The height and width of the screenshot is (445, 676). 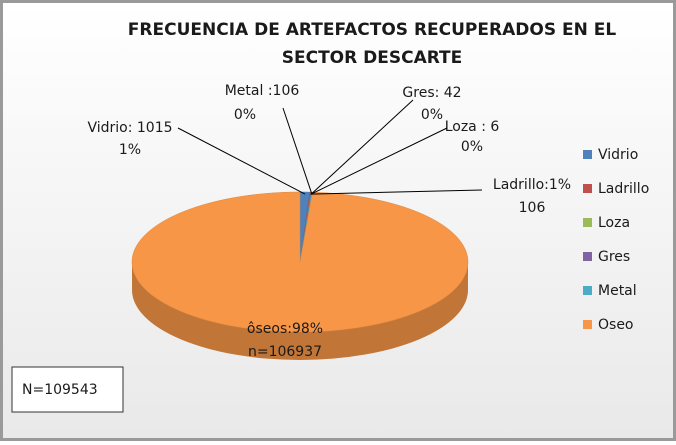 I want to click on legend-label: Loza, so click(x=614, y=223).